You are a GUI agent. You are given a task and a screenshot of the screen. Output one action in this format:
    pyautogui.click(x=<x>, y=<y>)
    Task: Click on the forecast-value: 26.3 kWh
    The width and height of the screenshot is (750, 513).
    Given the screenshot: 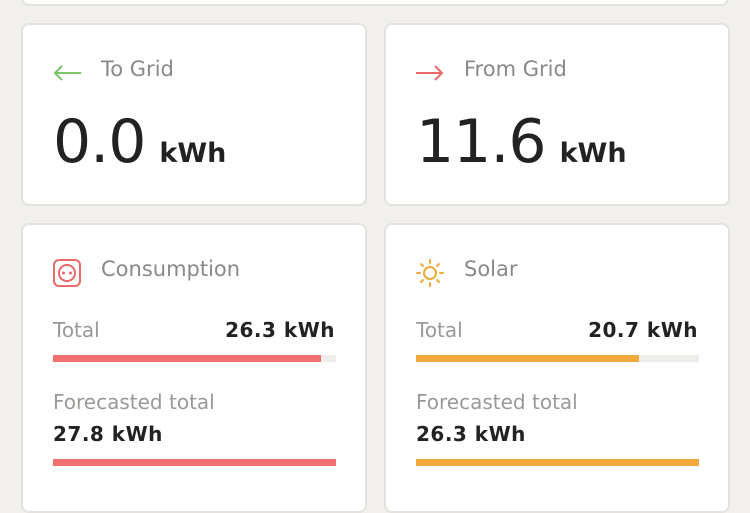 What is the action you would take?
    pyautogui.click(x=471, y=434)
    